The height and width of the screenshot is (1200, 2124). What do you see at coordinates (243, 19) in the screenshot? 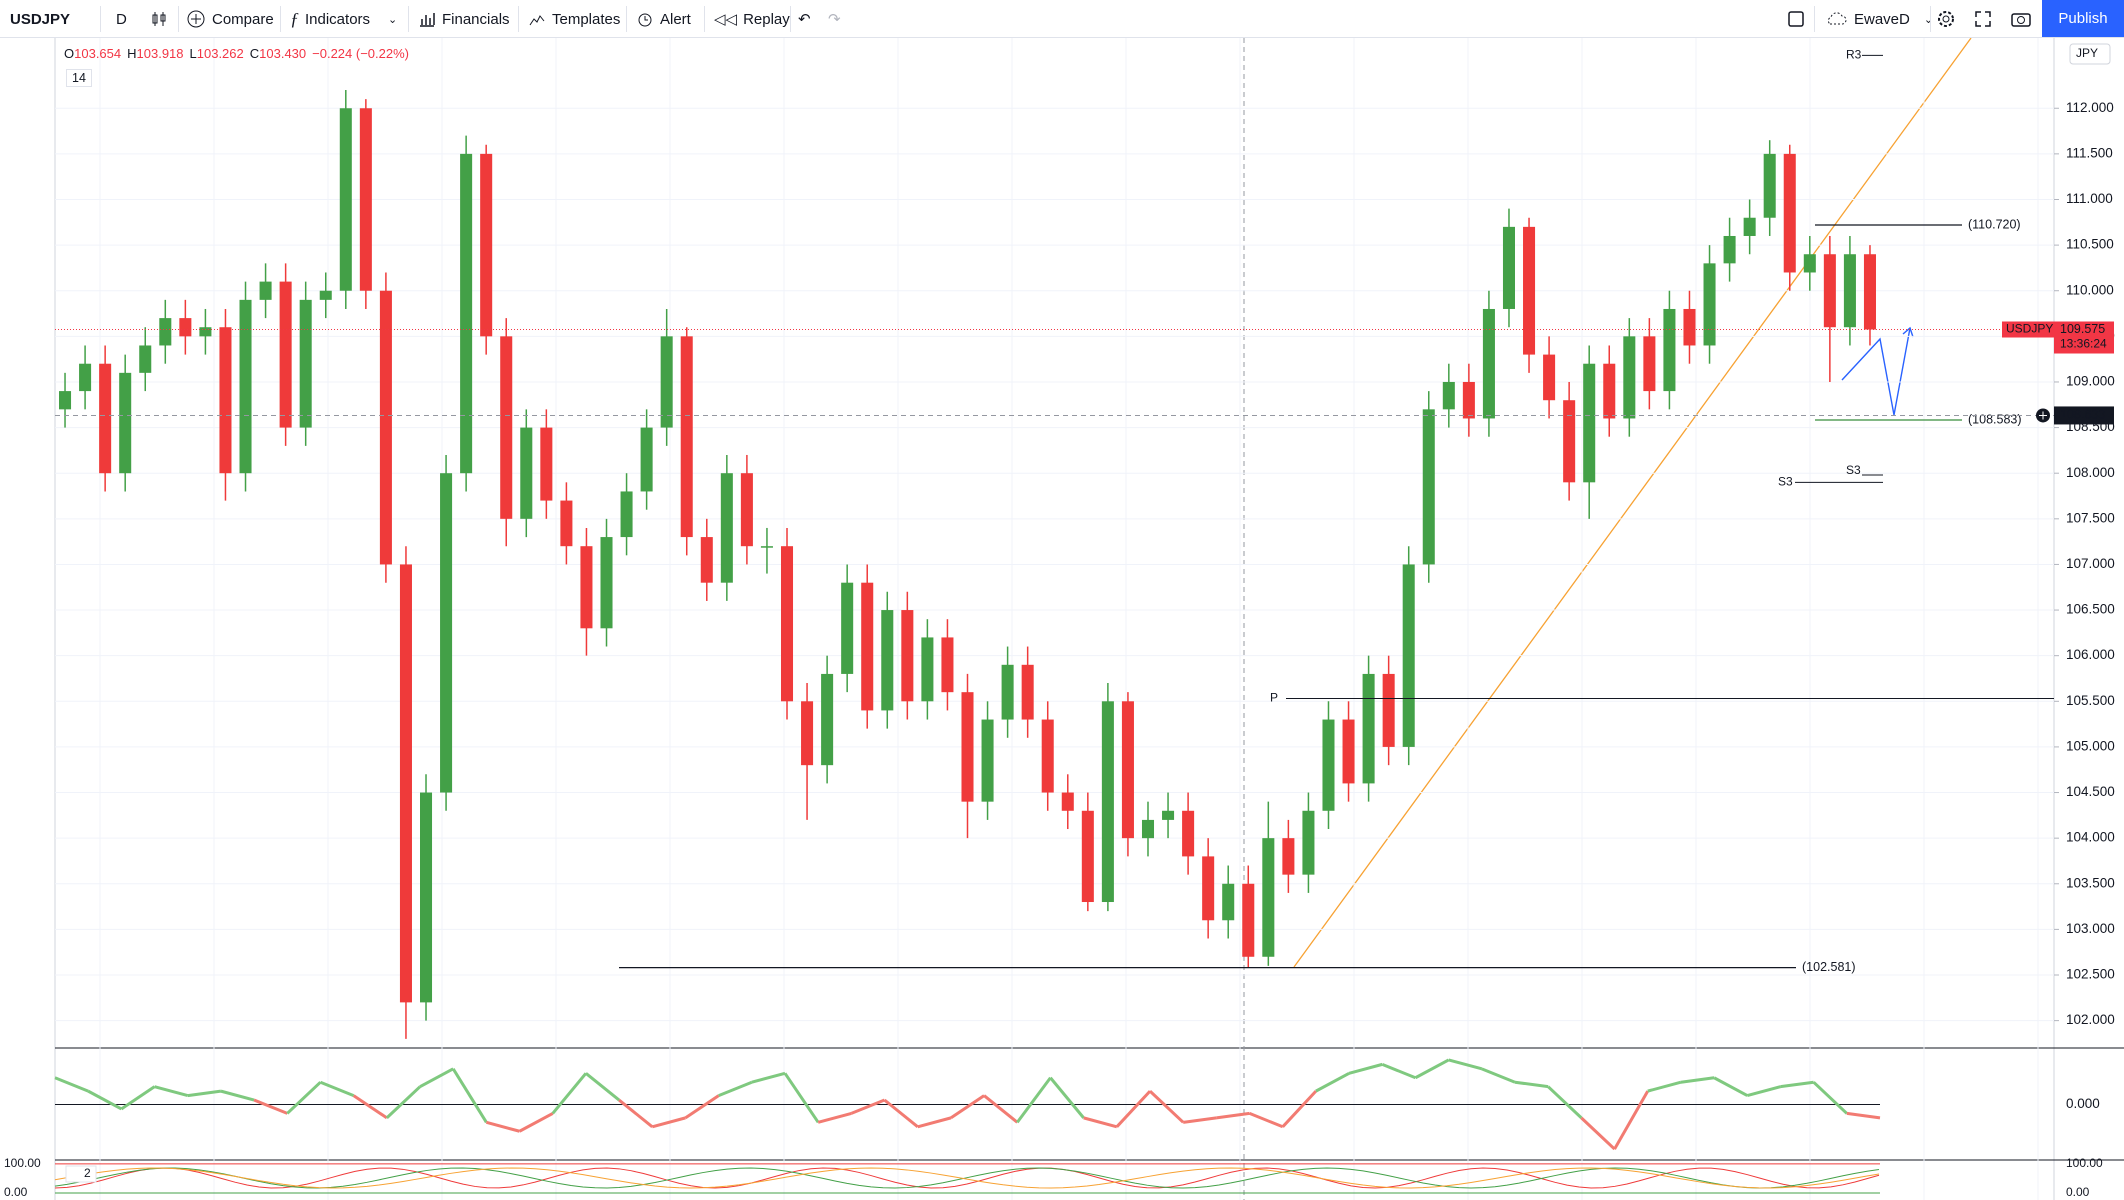
I see `compare-label: Compare` at bounding box center [243, 19].